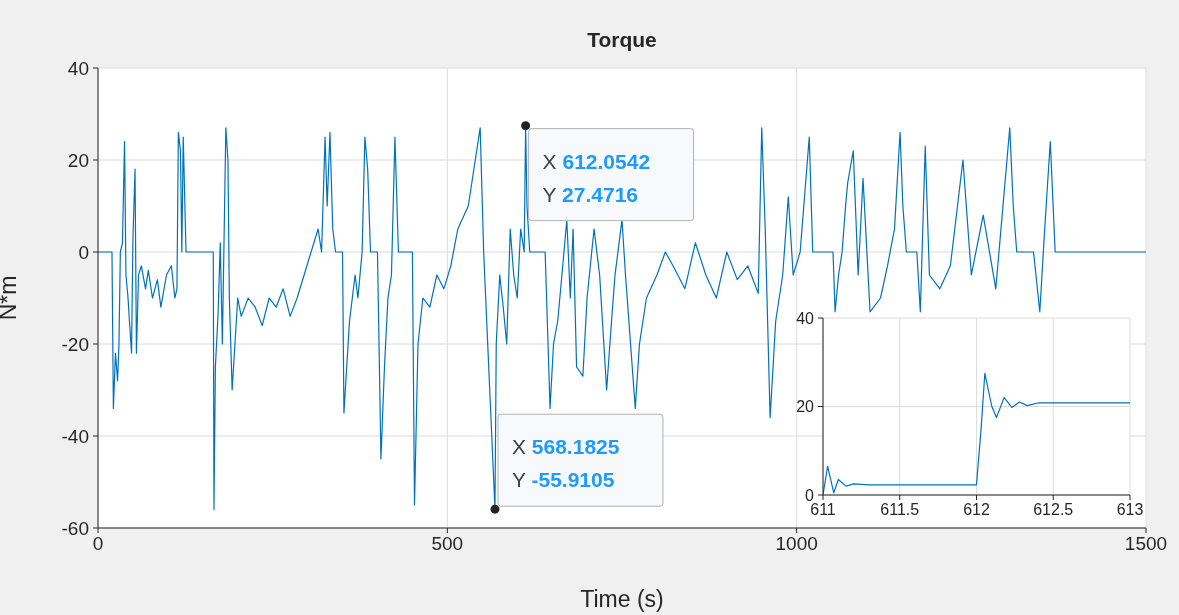 The height and width of the screenshot is (615, 1179). I want to click on y-tick-label: -20, so click(75, 344).